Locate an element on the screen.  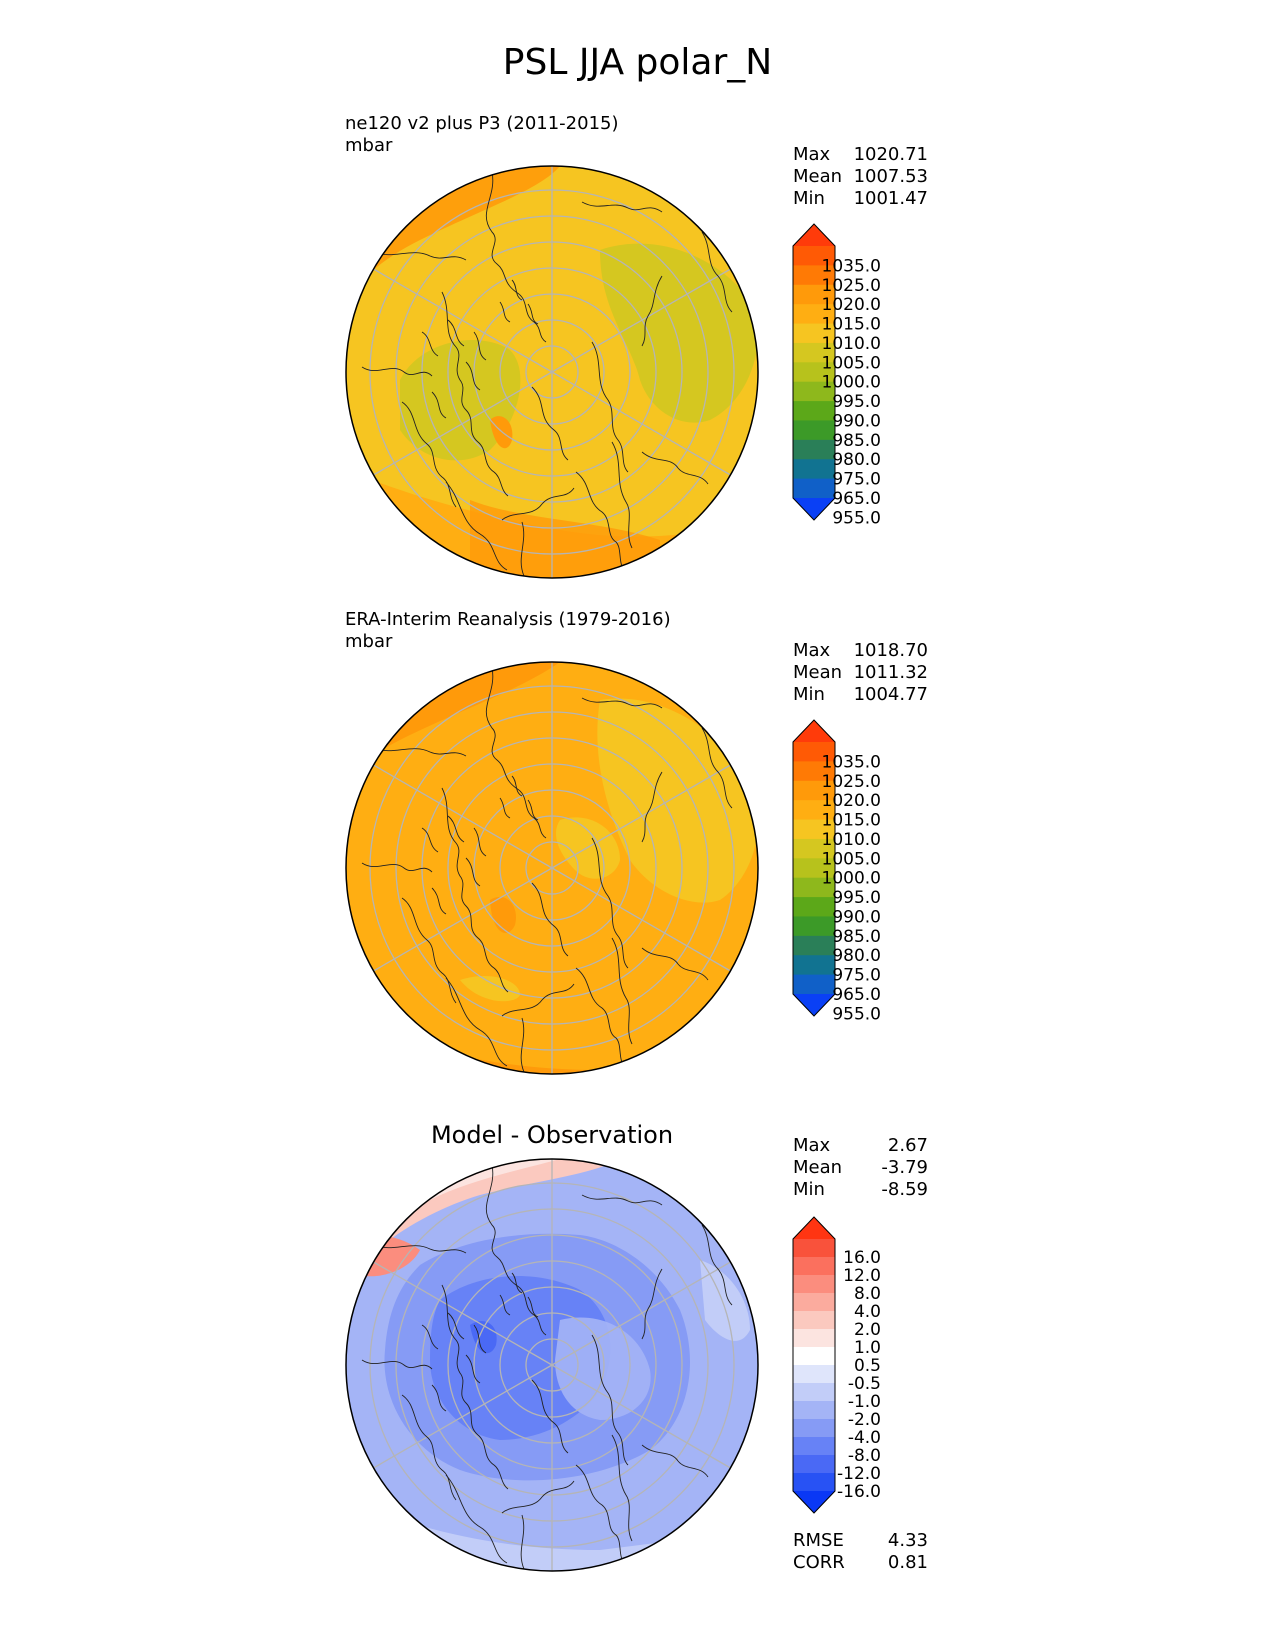
panel-reference-title: ERA-Interim Reanalysis (1979-2016) is located at coordinates (508, 619).